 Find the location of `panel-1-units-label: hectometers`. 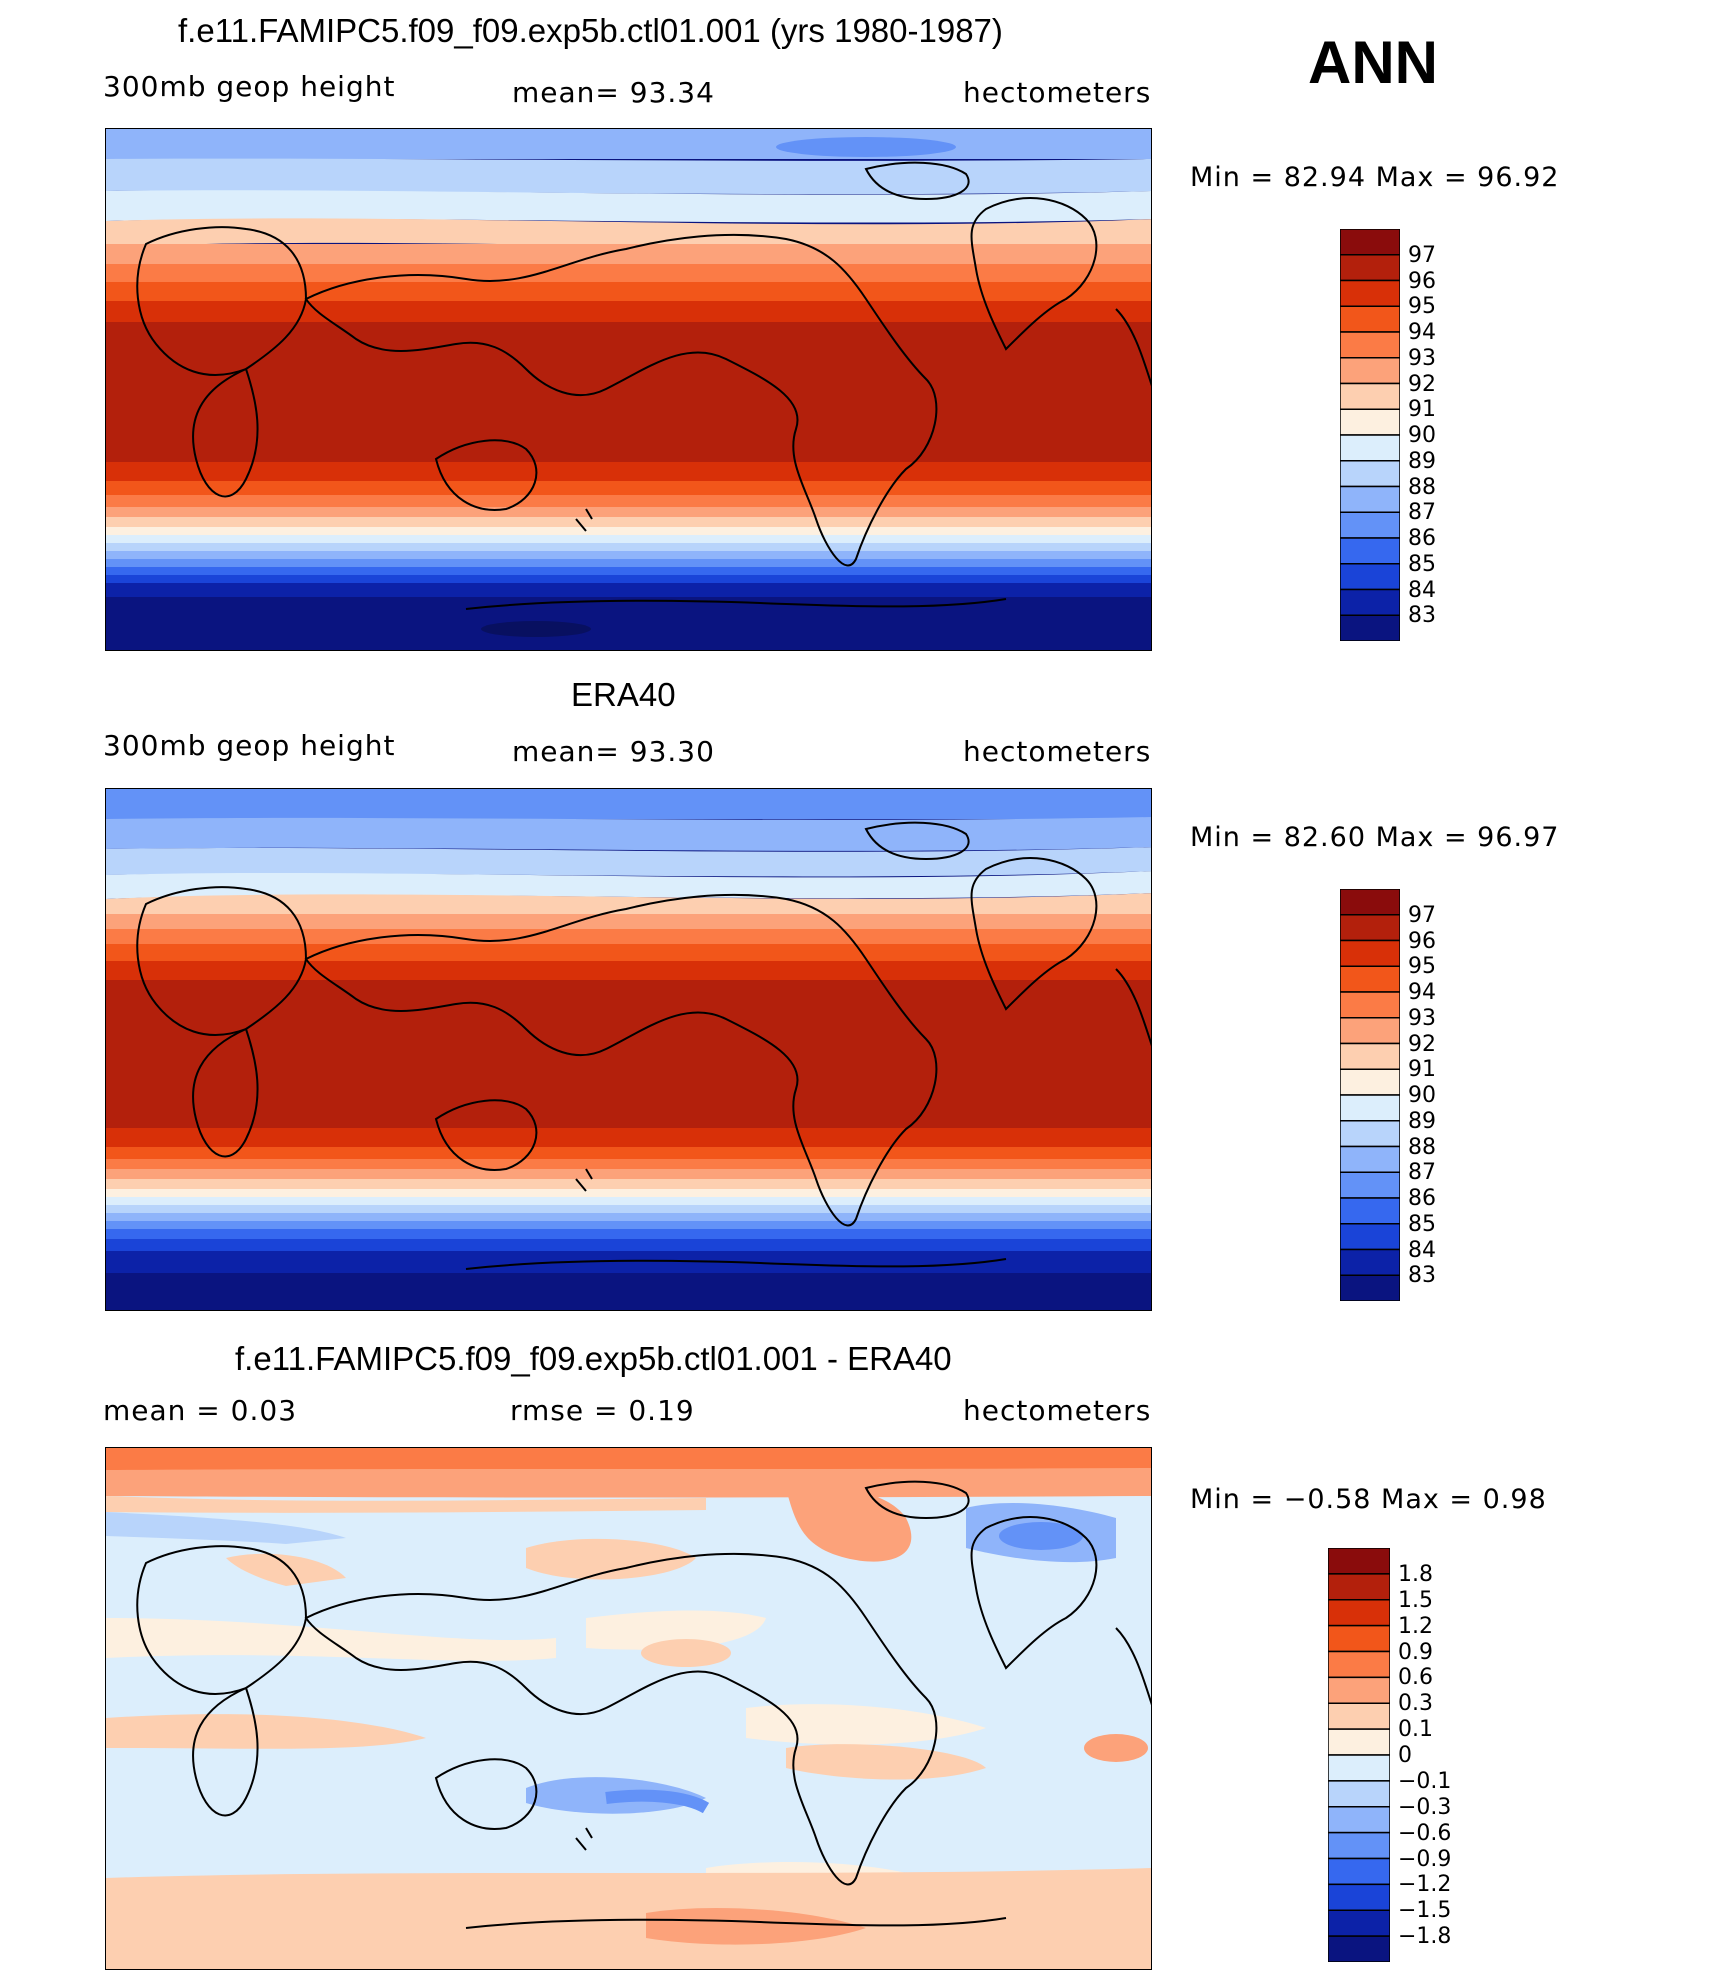

panel-1-units-label: hectometers is located at coordinates (1057, 92).